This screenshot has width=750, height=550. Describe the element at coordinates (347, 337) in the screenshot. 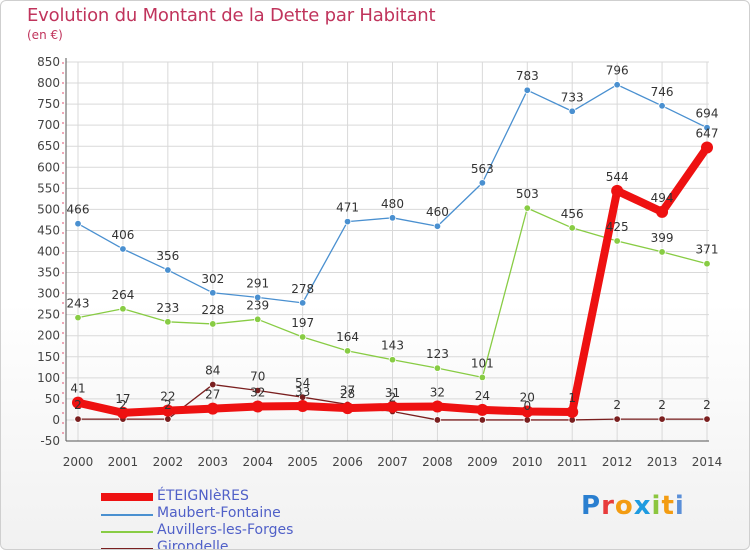

I see `data-label-series-2-6: 164` at that location.